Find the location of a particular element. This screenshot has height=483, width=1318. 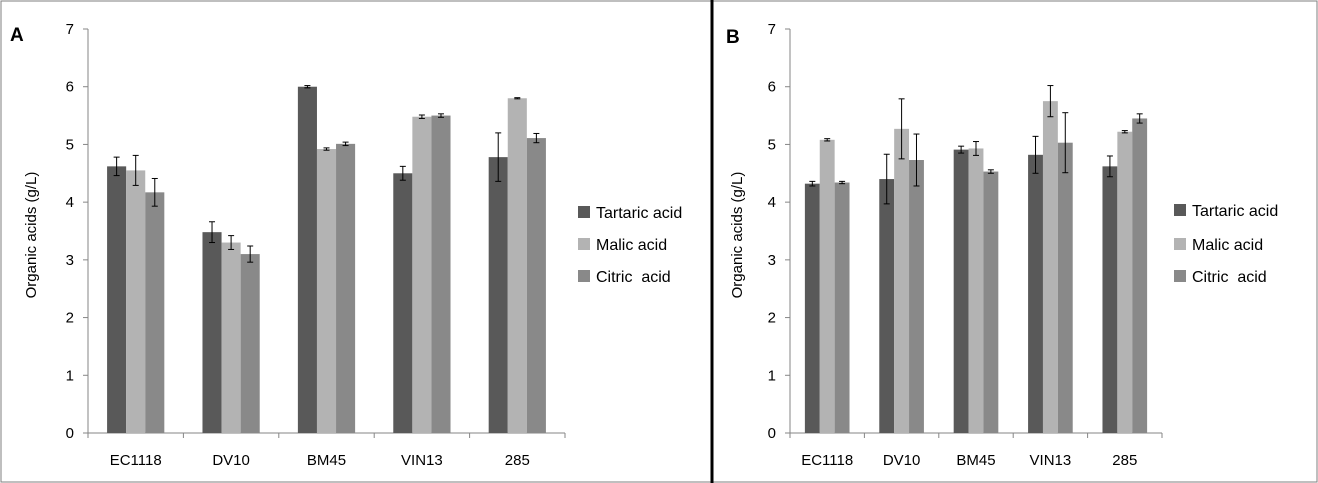

y-axis-label-a: Organic acids (g/L) is located at coordinates (31, 235).